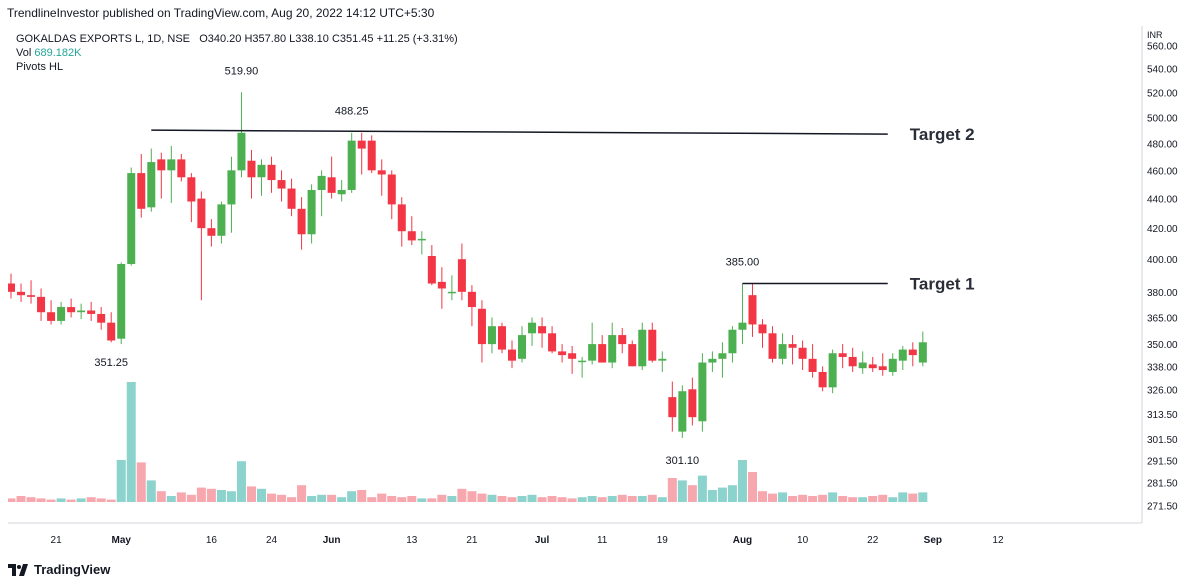 The image size is (1200, 584). I want to click on x-tick-label: Jul, so click(542, 540).